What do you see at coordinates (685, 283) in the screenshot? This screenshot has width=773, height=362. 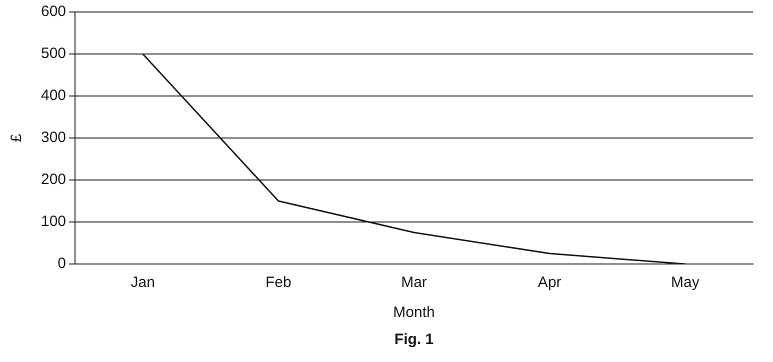 I see `x-tick-label: May` at bounding box center [685, 283].